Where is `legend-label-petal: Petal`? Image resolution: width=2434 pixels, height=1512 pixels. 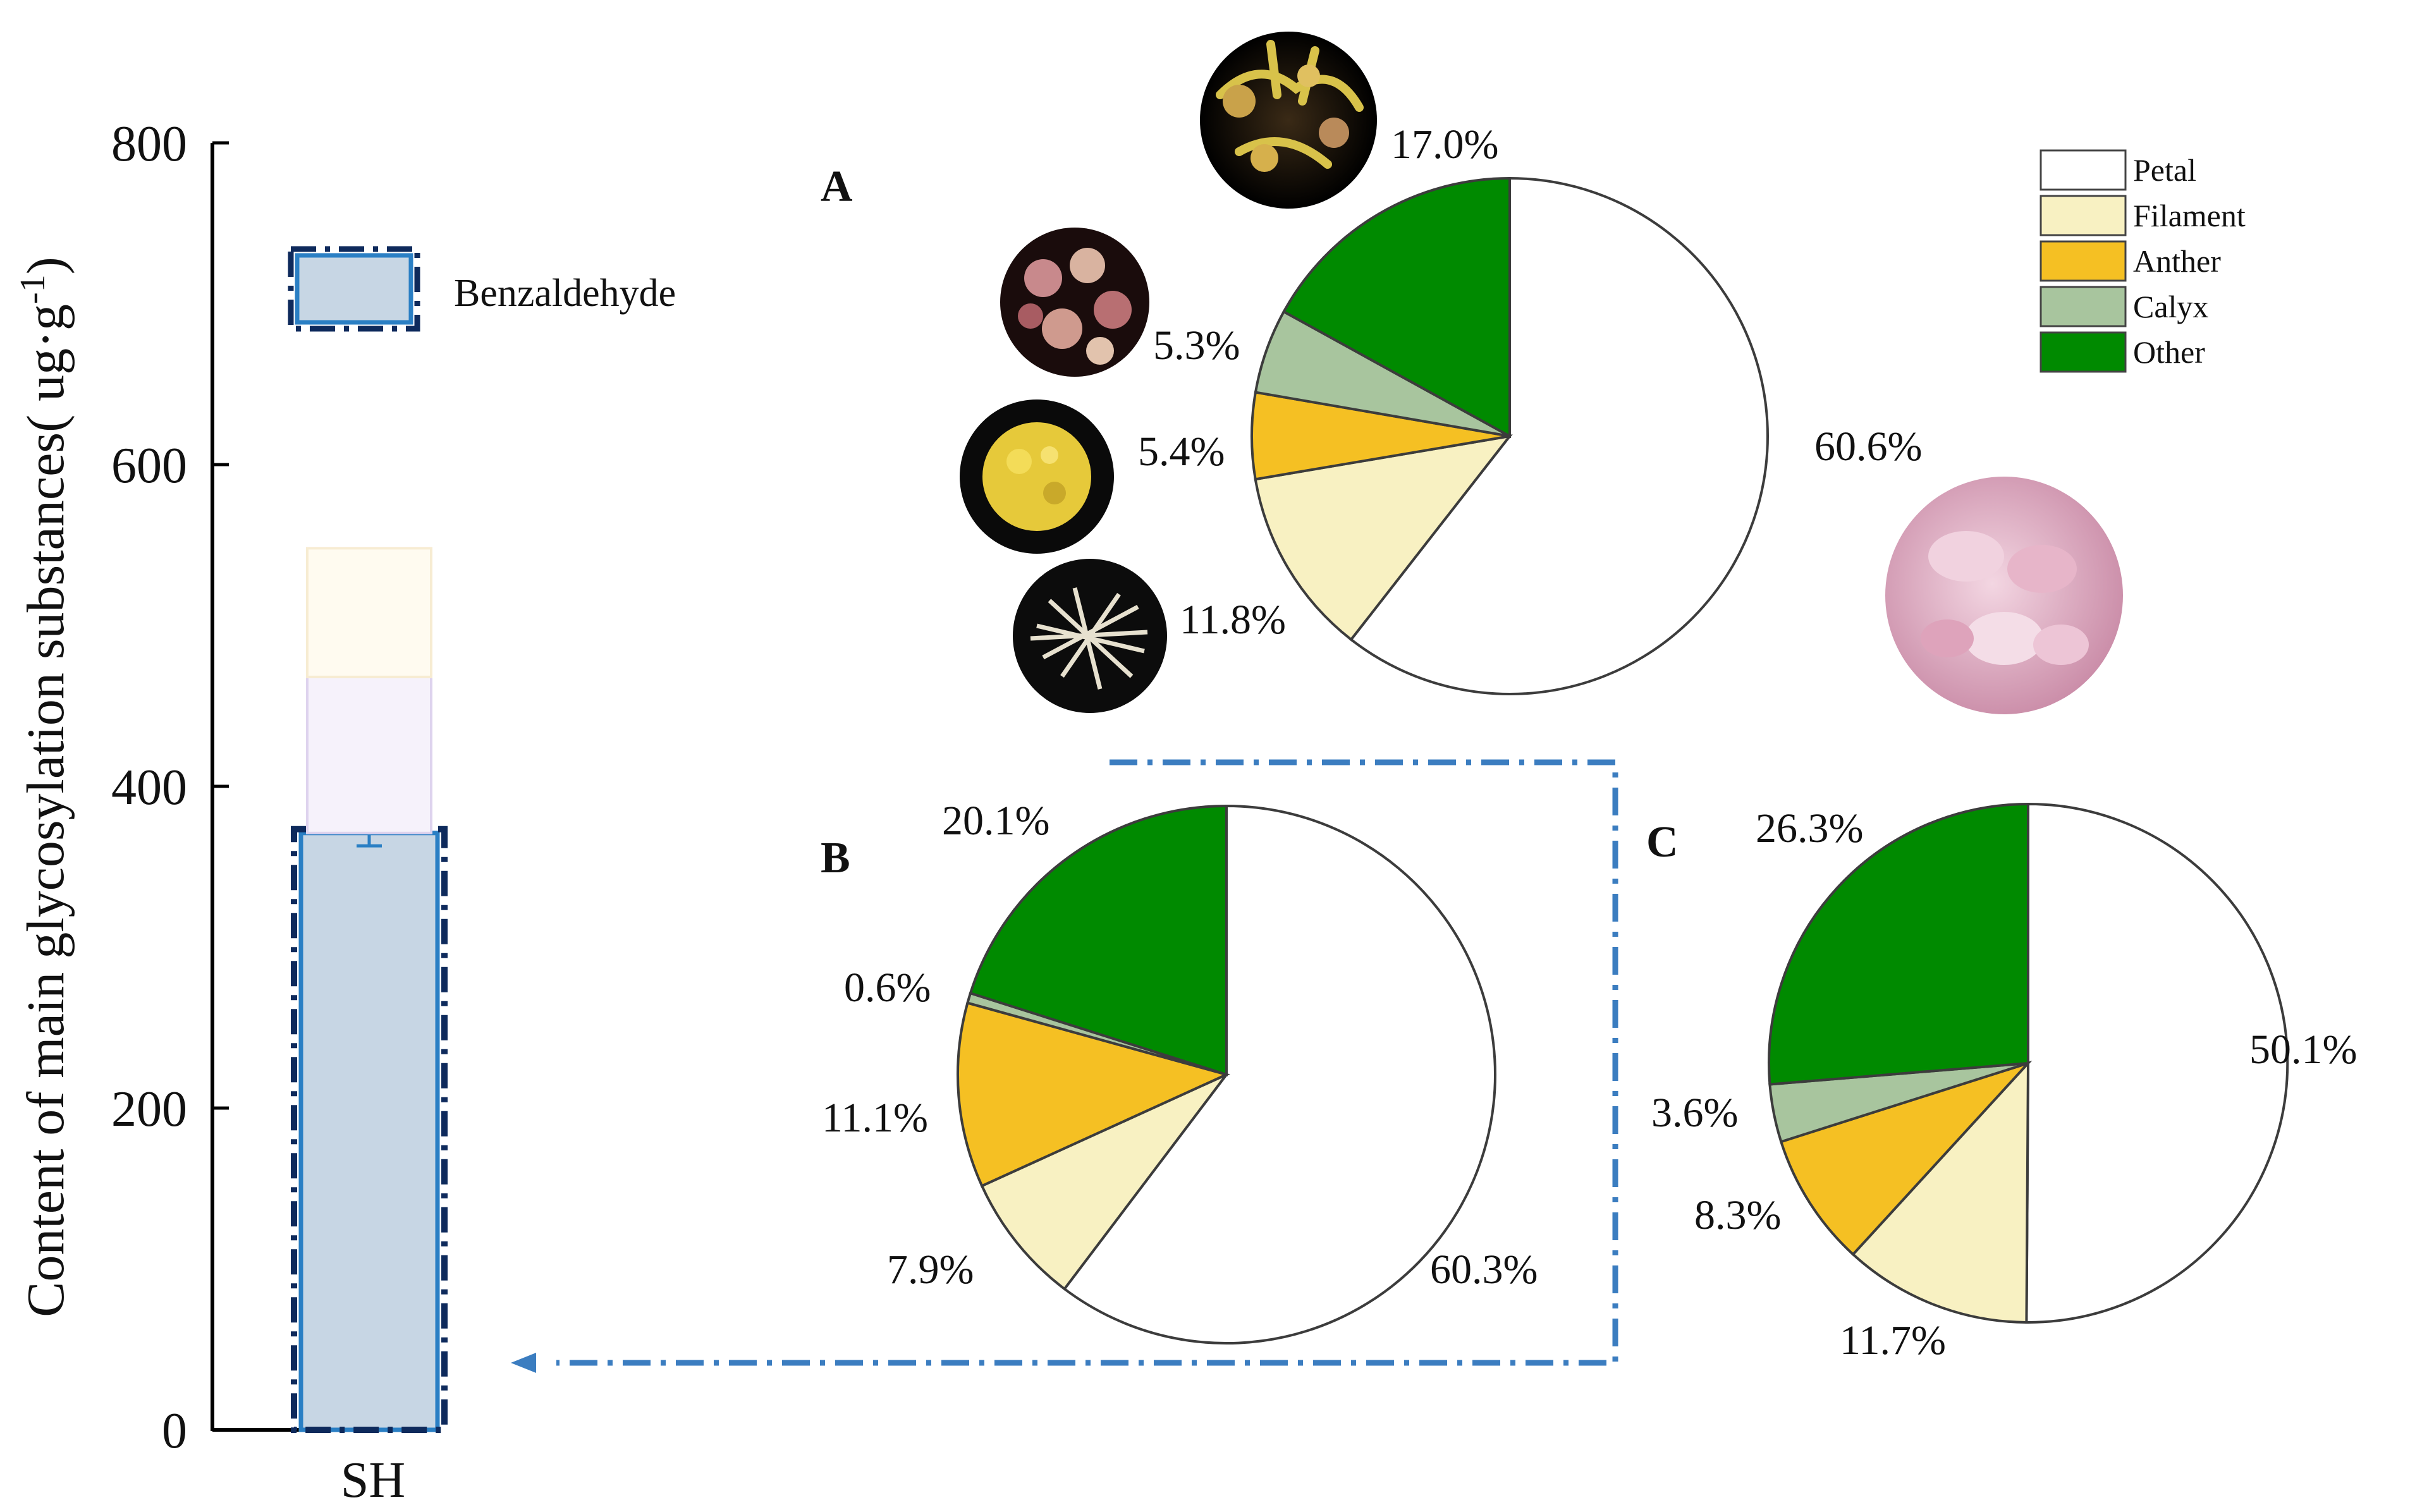 legend-label-petal: Petal is located at coordinates (2165, 170).